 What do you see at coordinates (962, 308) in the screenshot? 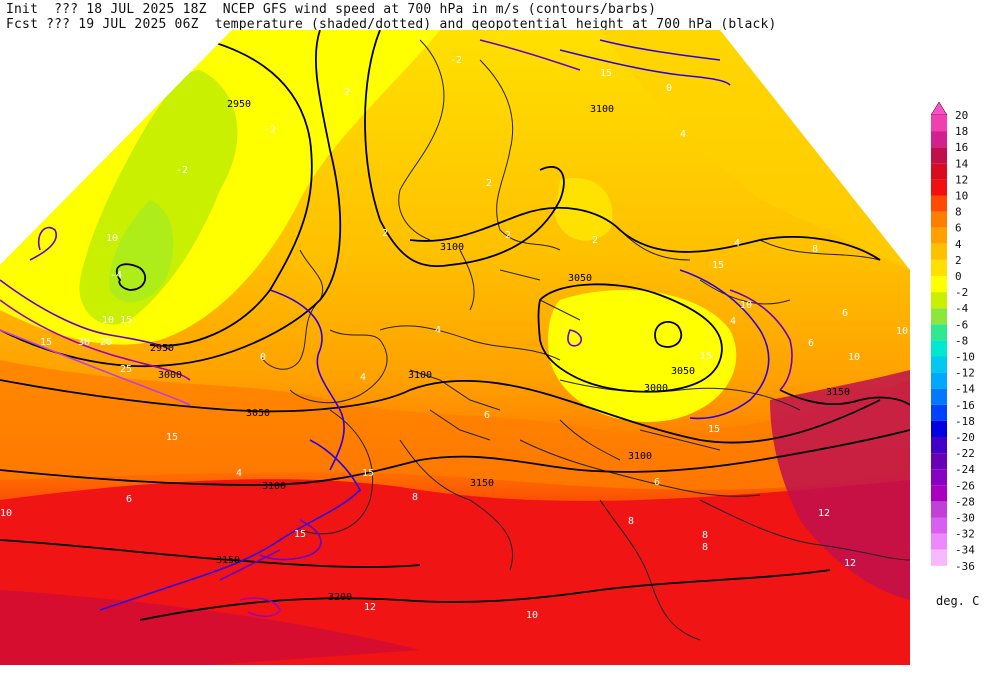
I see `colorbar-tick-label: -4` at bounding box center [962, 308].